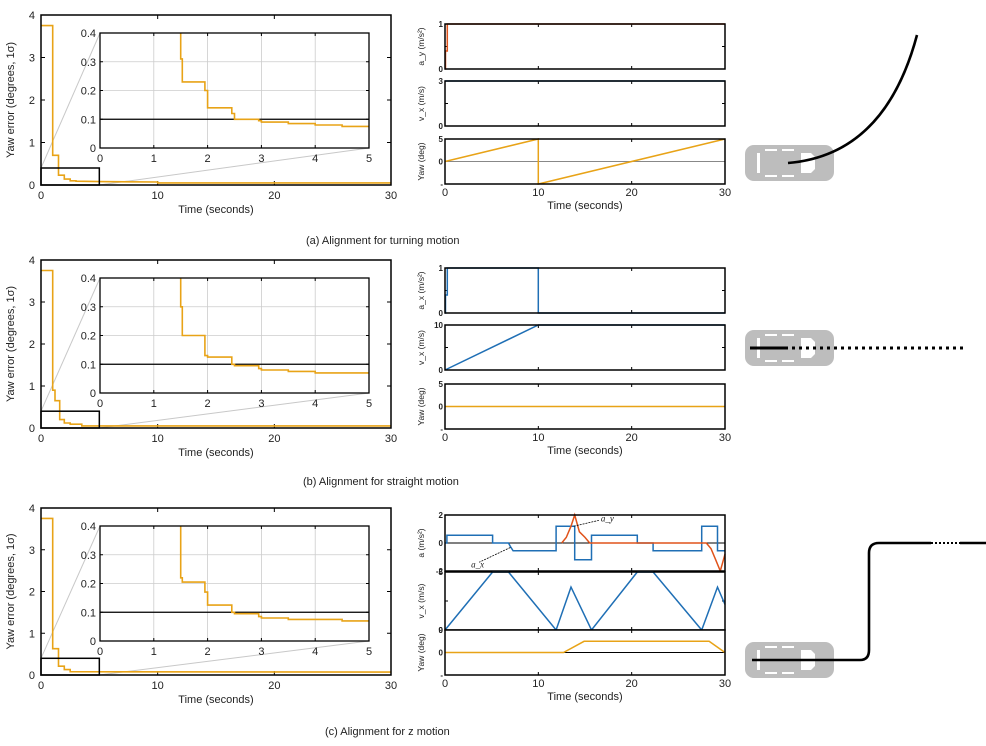 Image resolution: width=986 pixels, height=746 pixels. Describe the element at coordinates (571, 543) in the screenshot. I see `signal-subplot-1: -2 0 2 a_x a_ya (m/s²)` at that location.